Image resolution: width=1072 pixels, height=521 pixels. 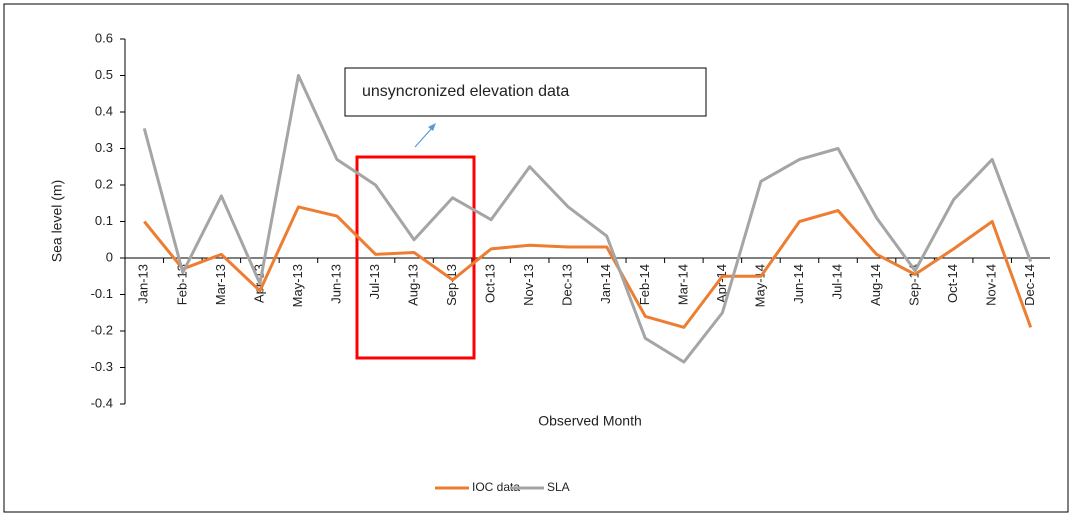 I want to click on x-tick-label: Aug-14, so click(x=875, y=285).